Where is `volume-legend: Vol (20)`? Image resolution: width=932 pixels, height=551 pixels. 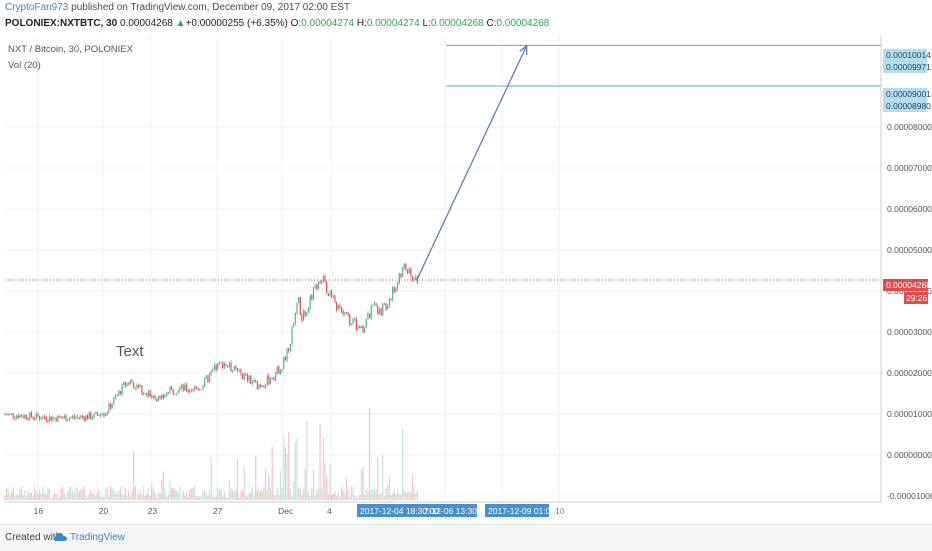 volume-legend: Vol (20) is located at coordinates (24, 65).